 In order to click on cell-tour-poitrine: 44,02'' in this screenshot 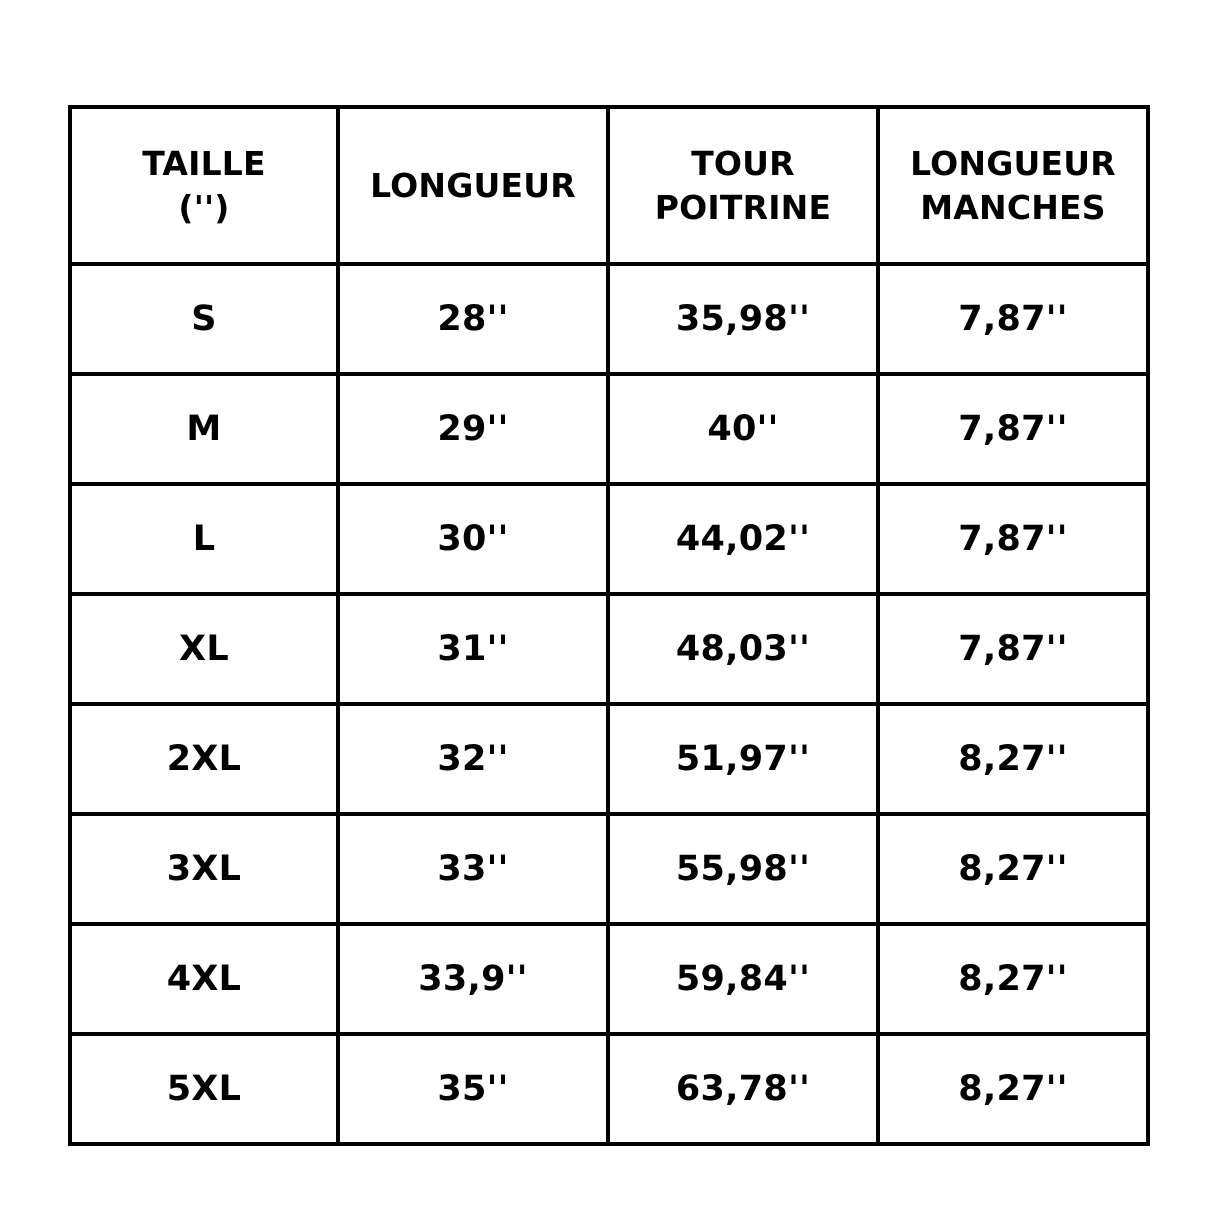, I will do `click(743, 539)`.